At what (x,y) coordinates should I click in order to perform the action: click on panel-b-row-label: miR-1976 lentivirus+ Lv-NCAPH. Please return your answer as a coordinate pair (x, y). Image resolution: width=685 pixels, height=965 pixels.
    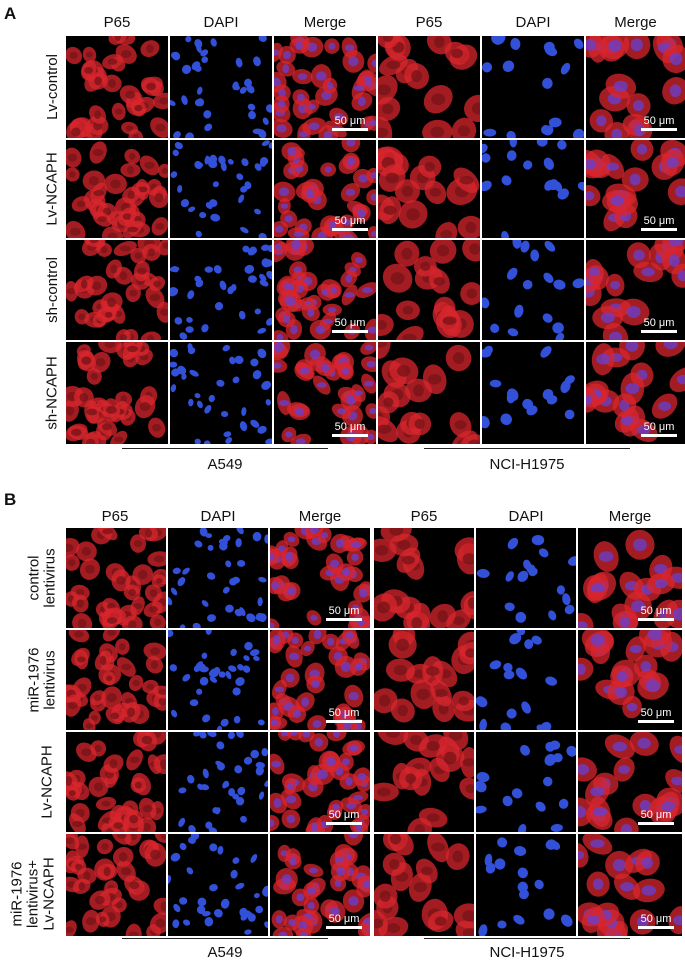
    Looking at the image, I should click on (34, 894).